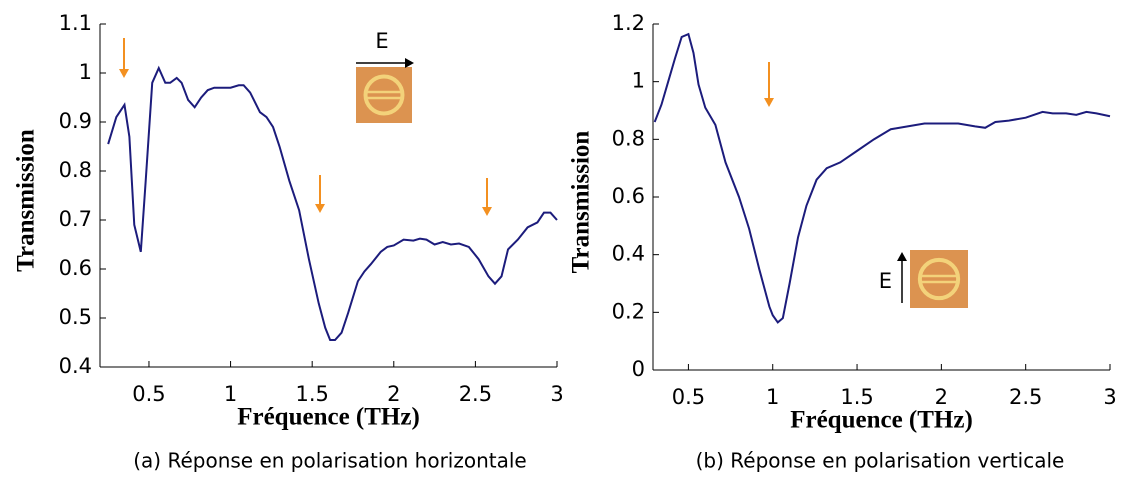 This screenshot has height=477, width=1126. Describe the element at coordinates (75, 317) in the screenshot. I see `y-tick-label: 0.5` at that location.